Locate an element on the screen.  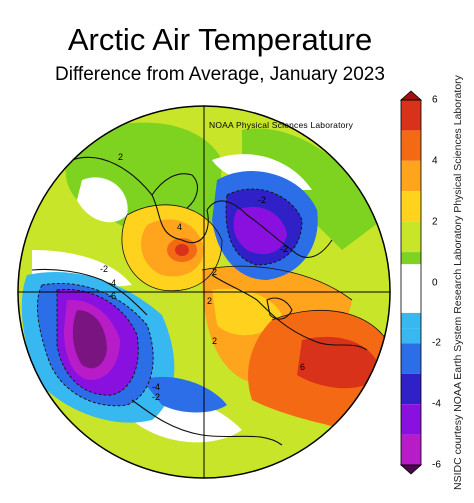
colorbar-tick-label: -4 is located at coordinates (436, 404).